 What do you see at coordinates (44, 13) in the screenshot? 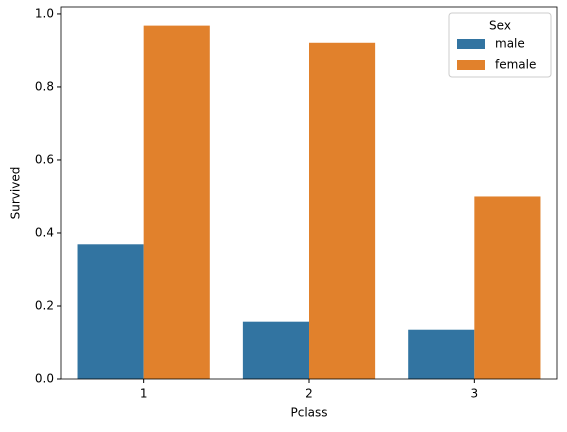
I see `y-tick-label: 1.0` at bounding box center [44, 13].